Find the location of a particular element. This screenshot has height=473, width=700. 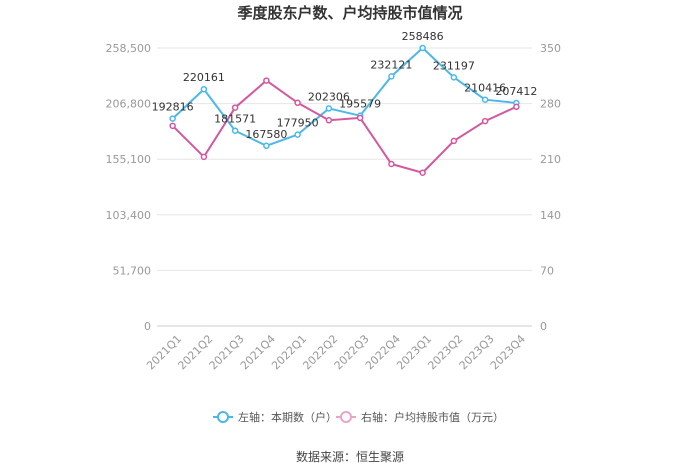

chart-title: 季度股东户数、户均持股市值情况 is located at coordinates (349, 13).